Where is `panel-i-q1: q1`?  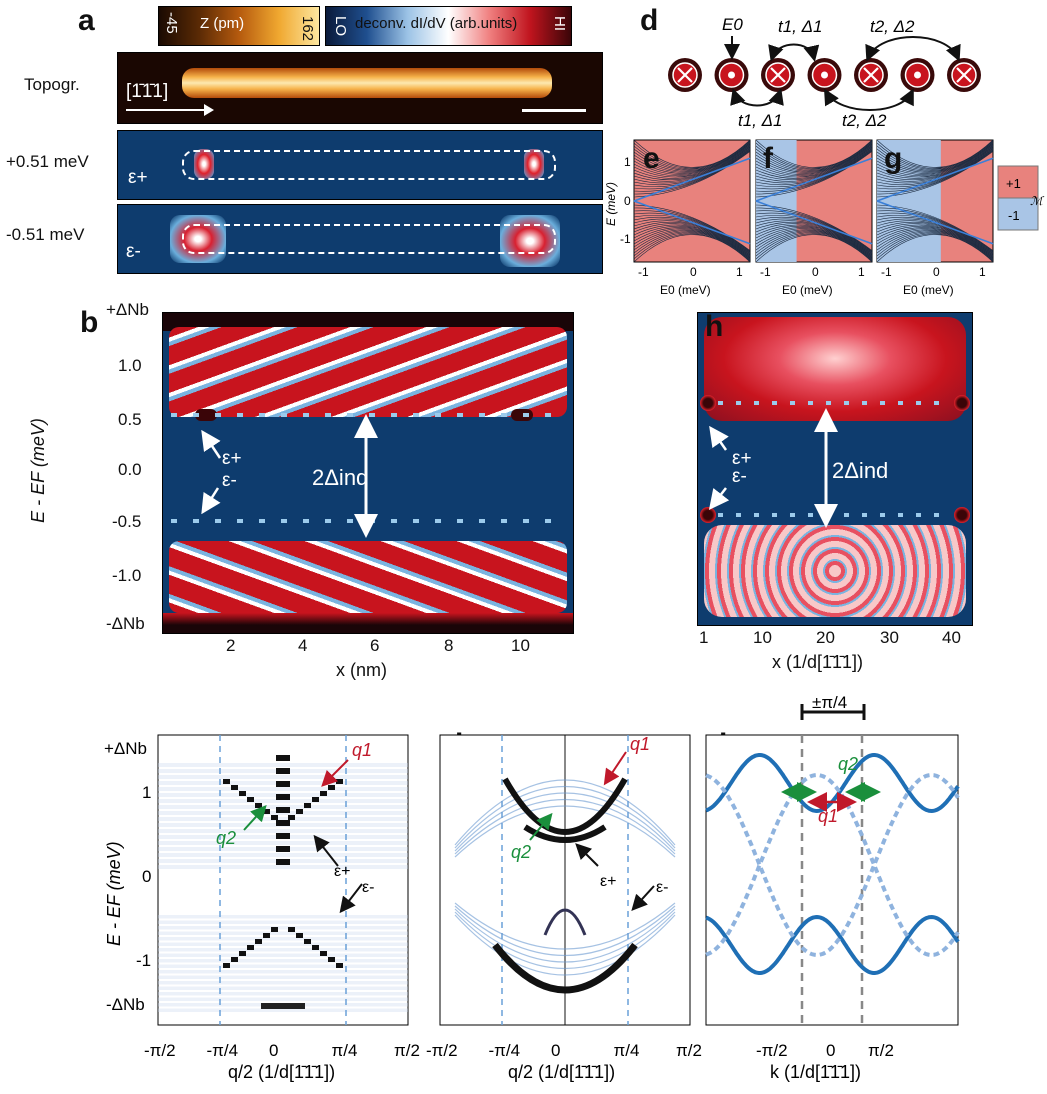 panel-i-q1: q1 is located at coordinates (640, 744).